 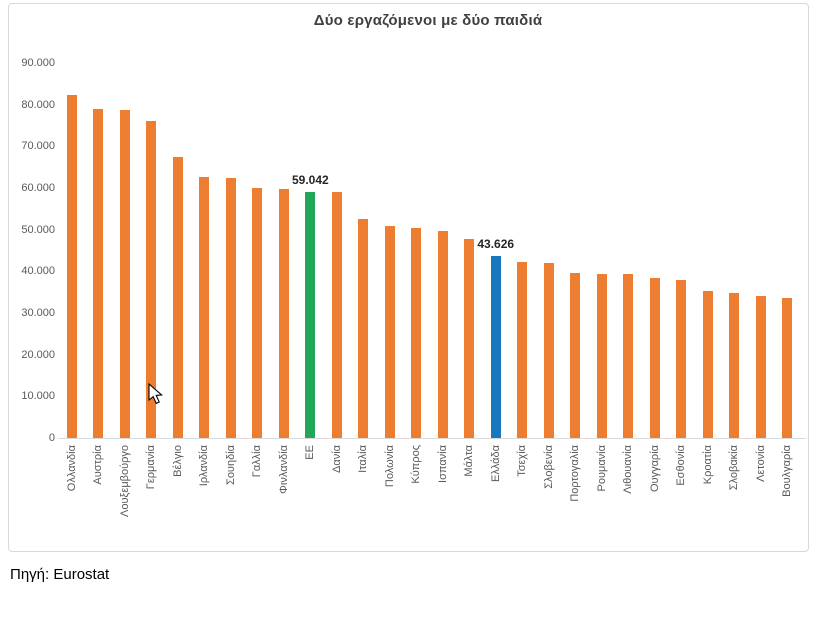 I want to click on category-label: Λιθουανία, so click(x=628, y=469).